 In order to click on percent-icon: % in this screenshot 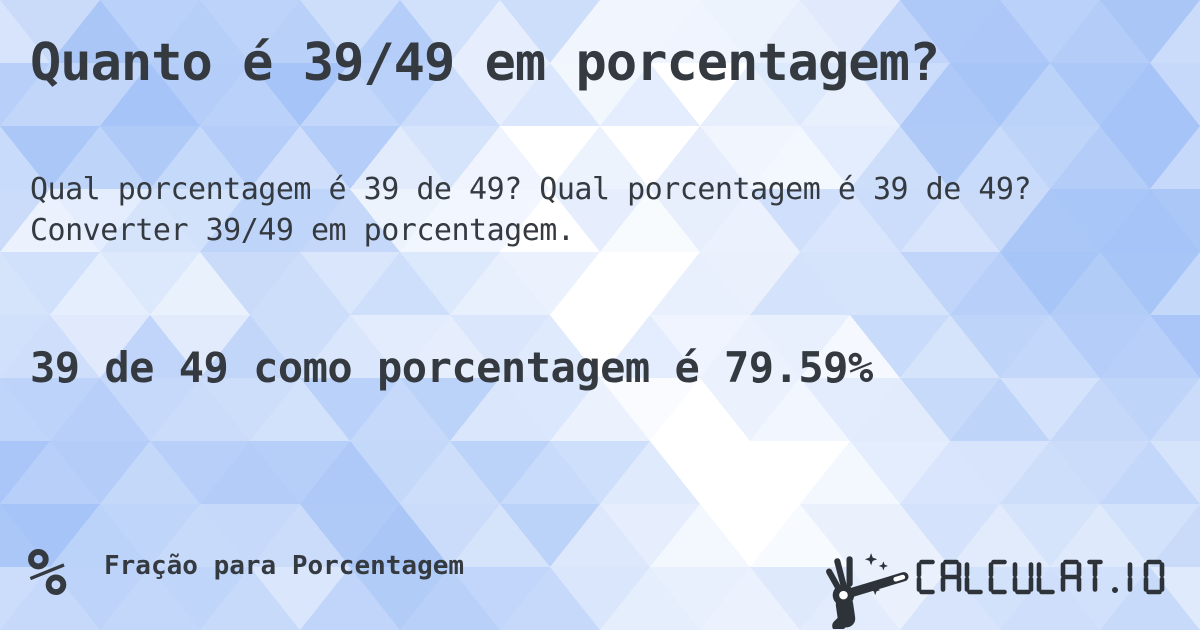, I will do `click(47, 572)`.